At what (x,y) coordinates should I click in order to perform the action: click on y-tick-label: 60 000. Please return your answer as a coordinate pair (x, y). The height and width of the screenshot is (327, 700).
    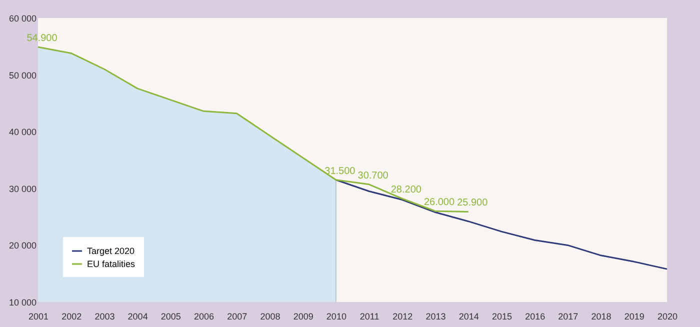
    Looking at the image, I should click on (22, 19).